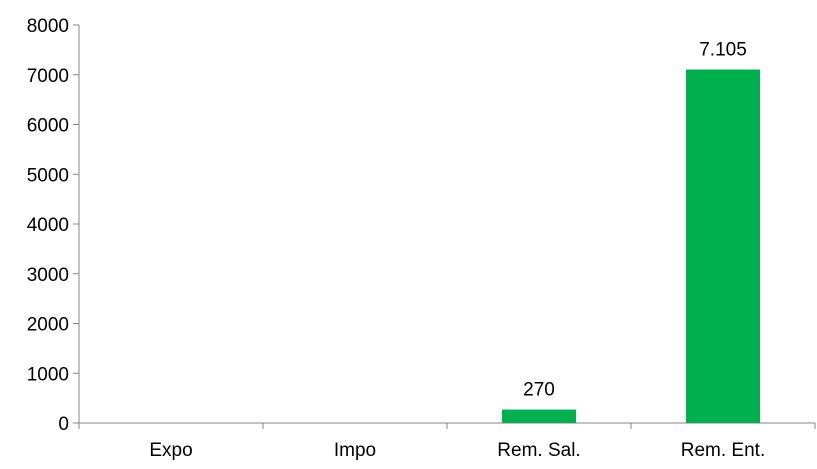 This screenshot has width=817, height=469. What do you see at coordinates (723, 450) in the screenshot?
I see `x-tick-label: Rem. Ent.` at bounding box center [723, 450].